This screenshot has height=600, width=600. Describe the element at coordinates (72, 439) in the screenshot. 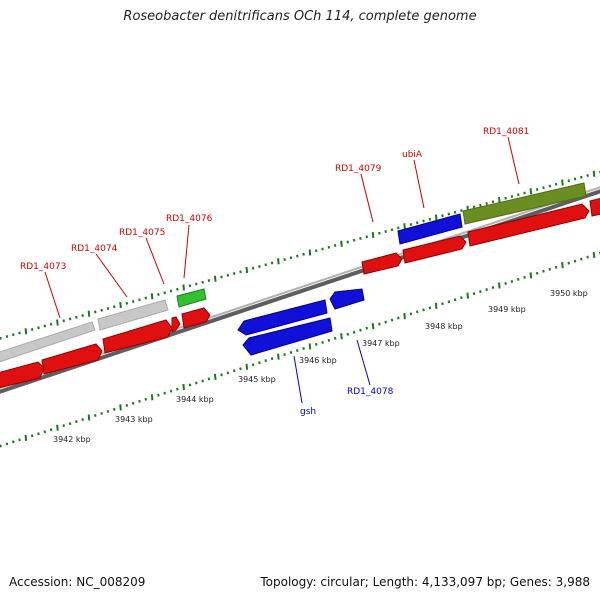

I see `scale-label: 3942 kbp` at that location.